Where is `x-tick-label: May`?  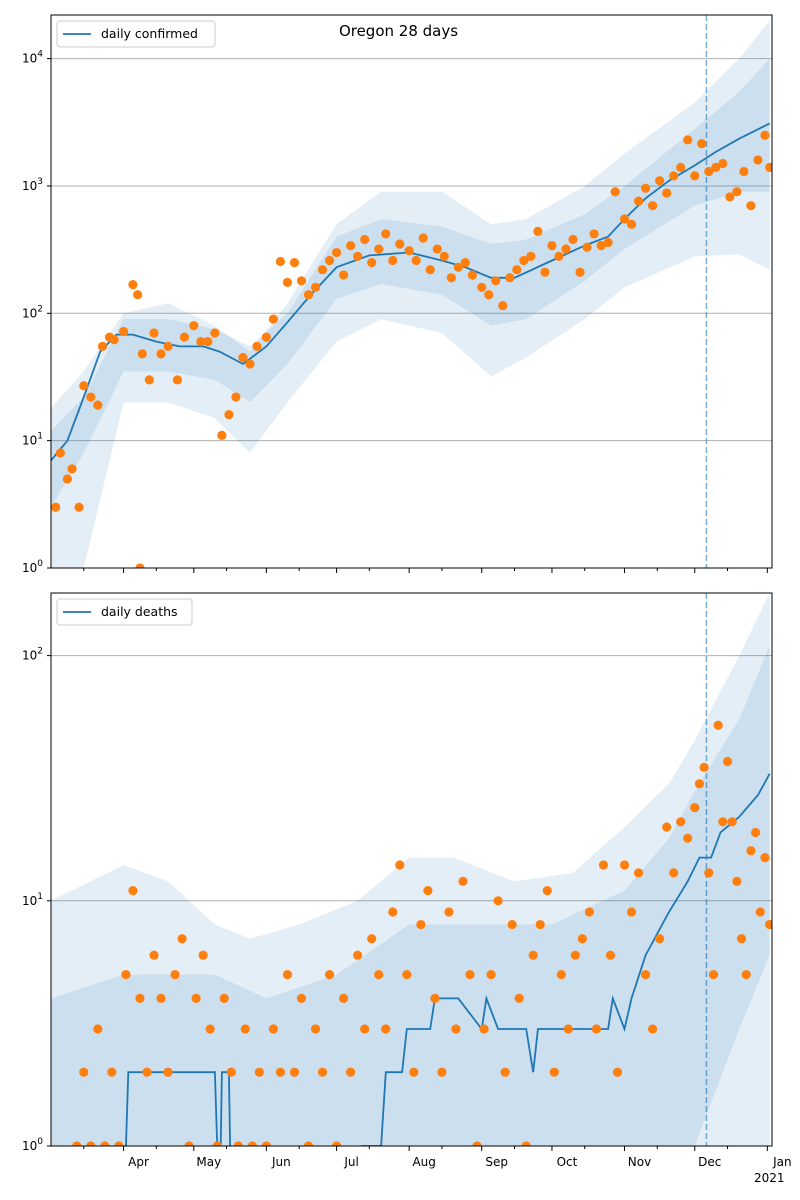
x-tick-label: May is located at coordinates (208, 1162).